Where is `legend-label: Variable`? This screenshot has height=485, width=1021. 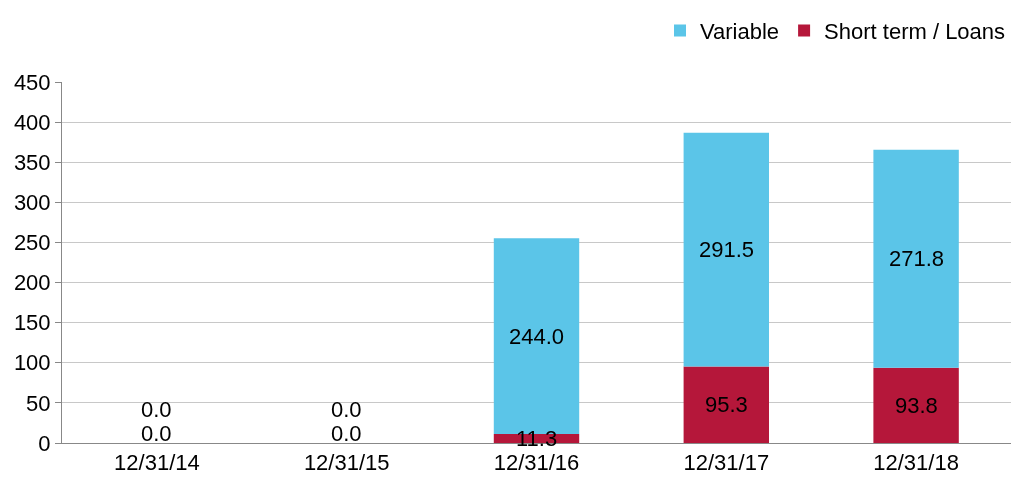 legend-label: Variable is located at coordinates (740, 32).